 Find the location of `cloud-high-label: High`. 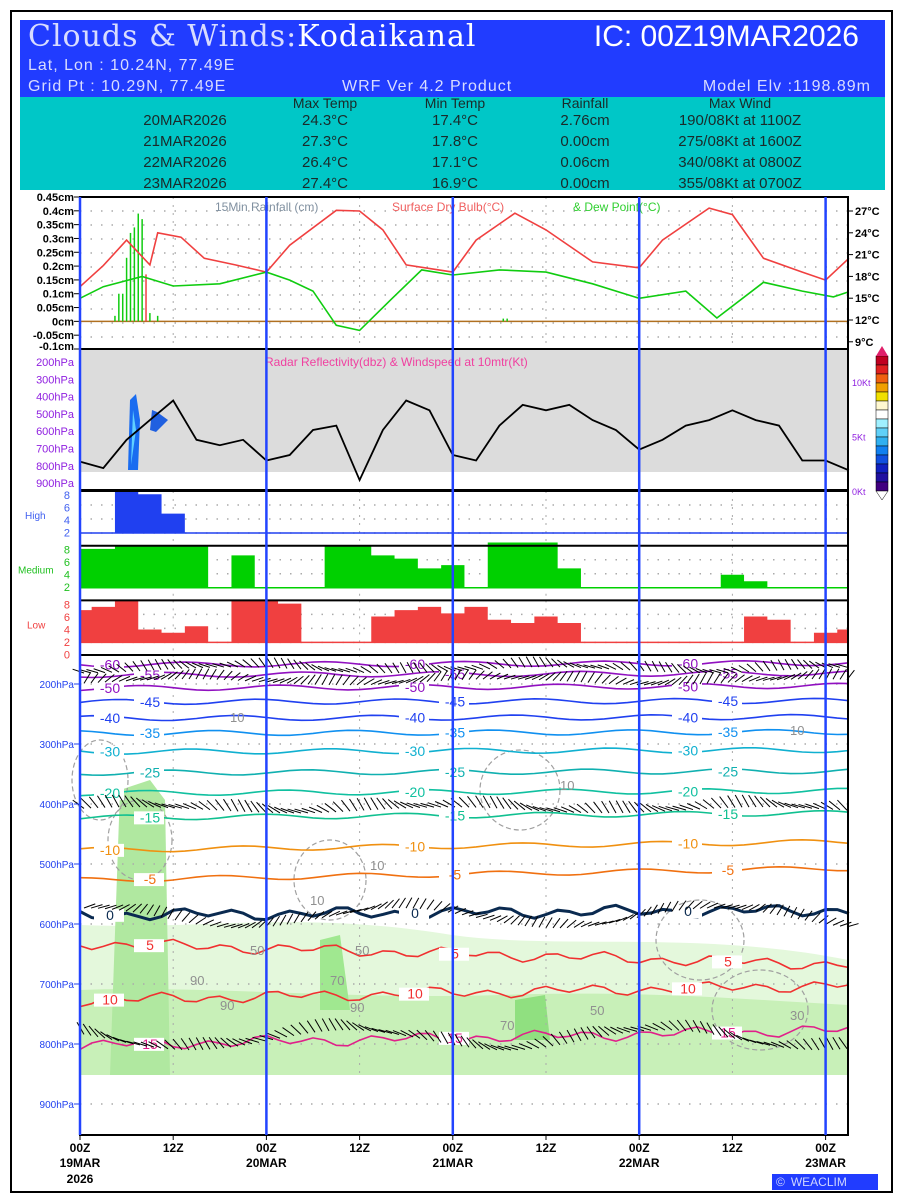

cloud-high-label: High is located at coordinates (35, 516).